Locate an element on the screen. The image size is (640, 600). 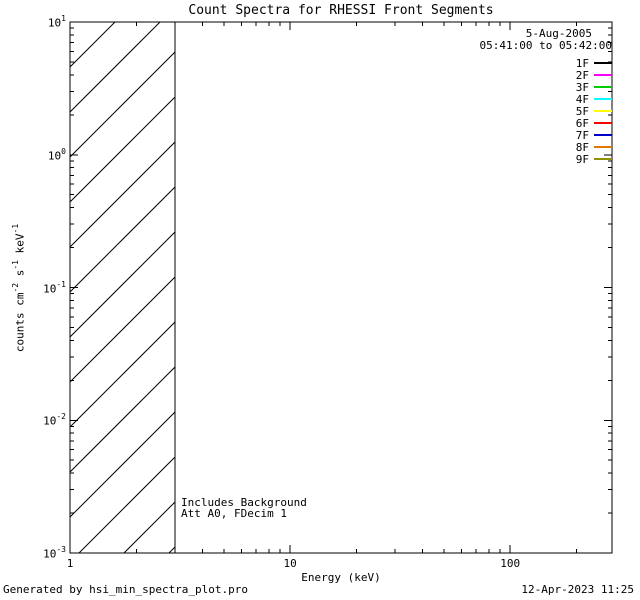
footer-generator-text: Generated by hsi_min_spectra_plot.pro is located at coordinates (126, 589).